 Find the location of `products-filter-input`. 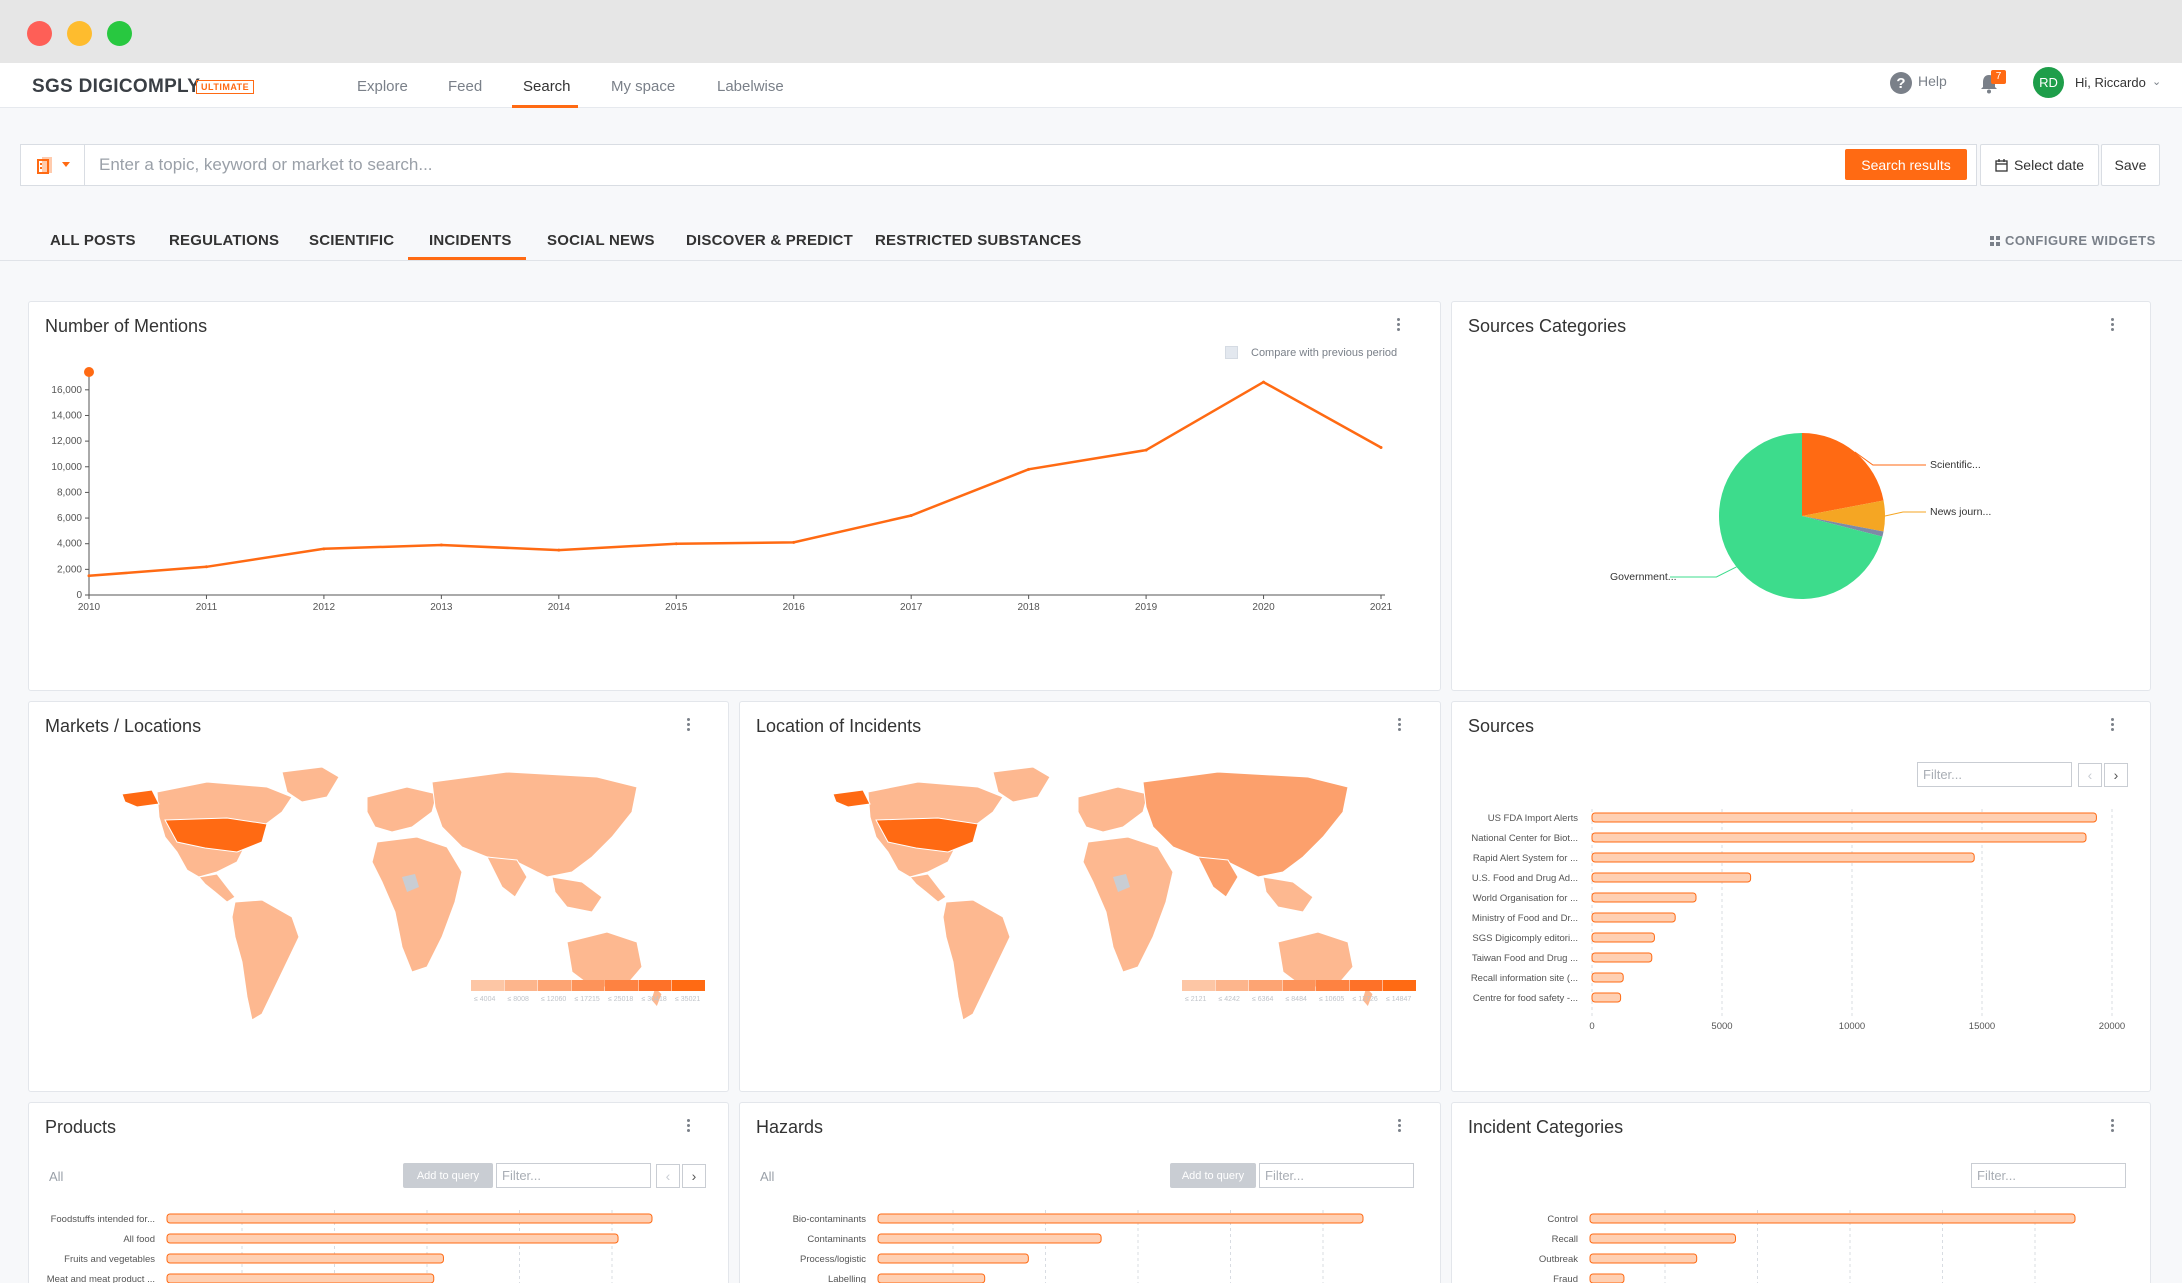

products-filter-input is located at coordinates (573, 1175).